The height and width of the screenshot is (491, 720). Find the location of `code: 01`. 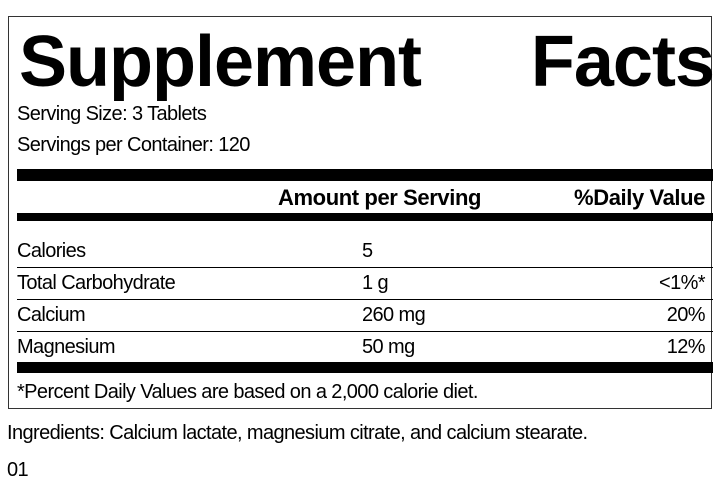

code: 01 is located at coordinates (18, 470).